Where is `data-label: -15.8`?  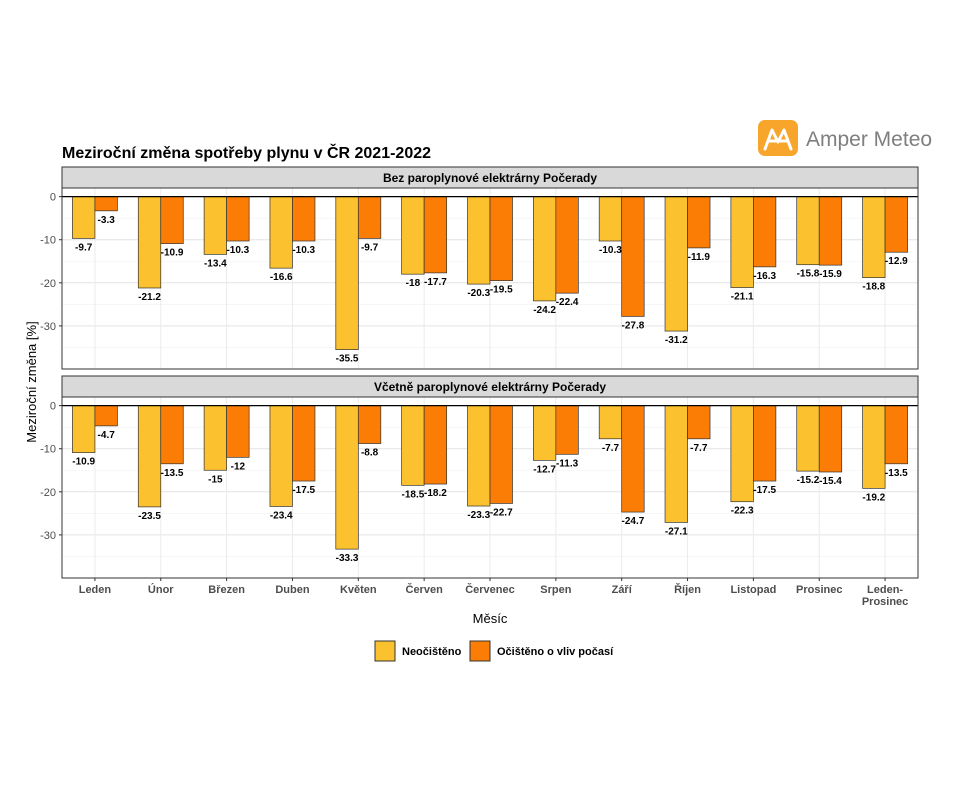
data-label: -15.8 is located at coordinates (808, 274).